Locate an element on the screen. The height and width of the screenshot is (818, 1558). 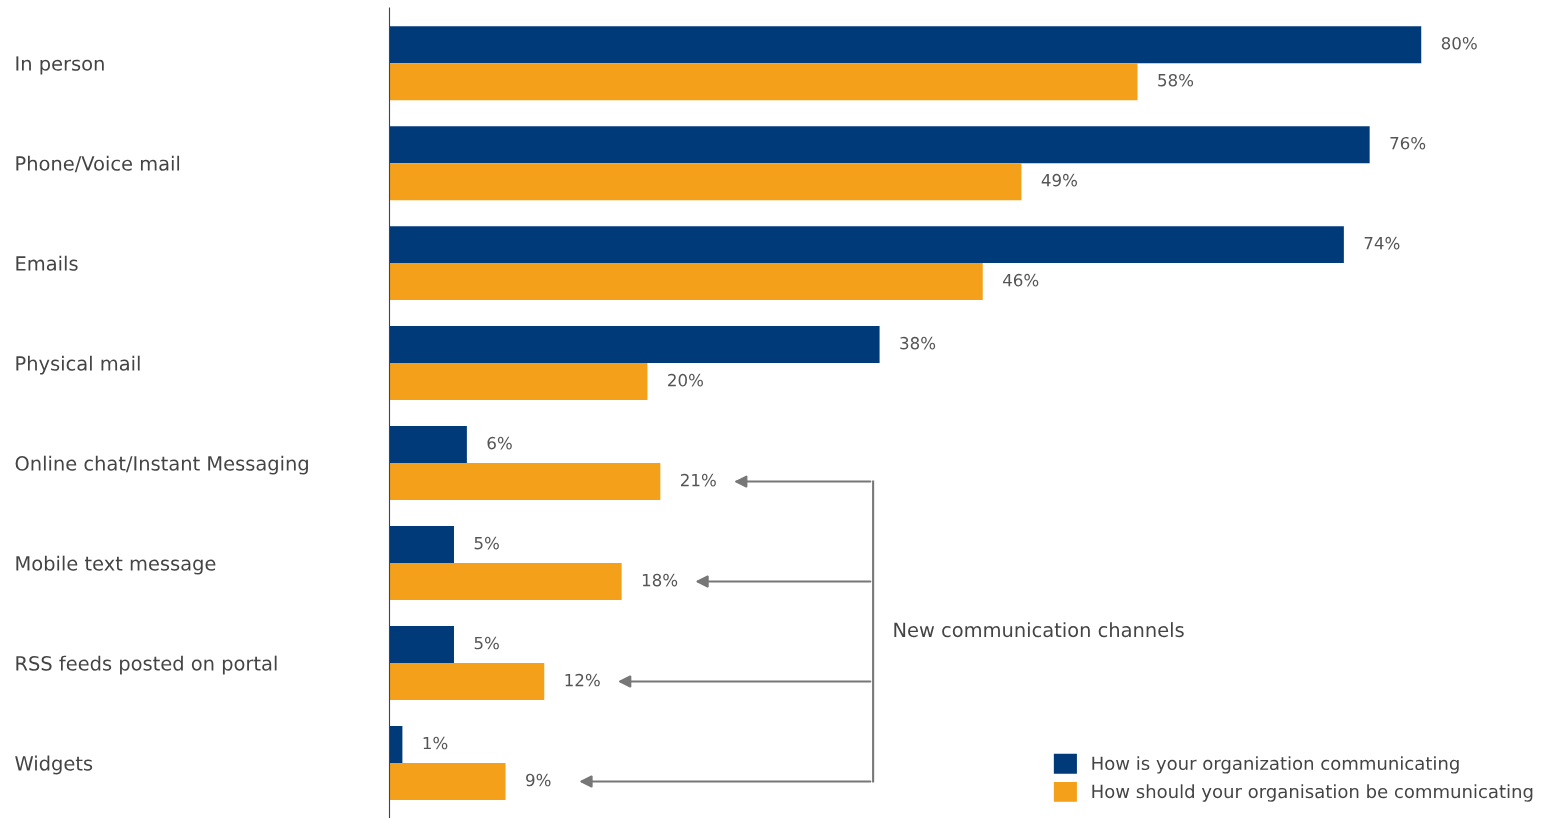
data-label: 12% is located at coordinates (582, 680).